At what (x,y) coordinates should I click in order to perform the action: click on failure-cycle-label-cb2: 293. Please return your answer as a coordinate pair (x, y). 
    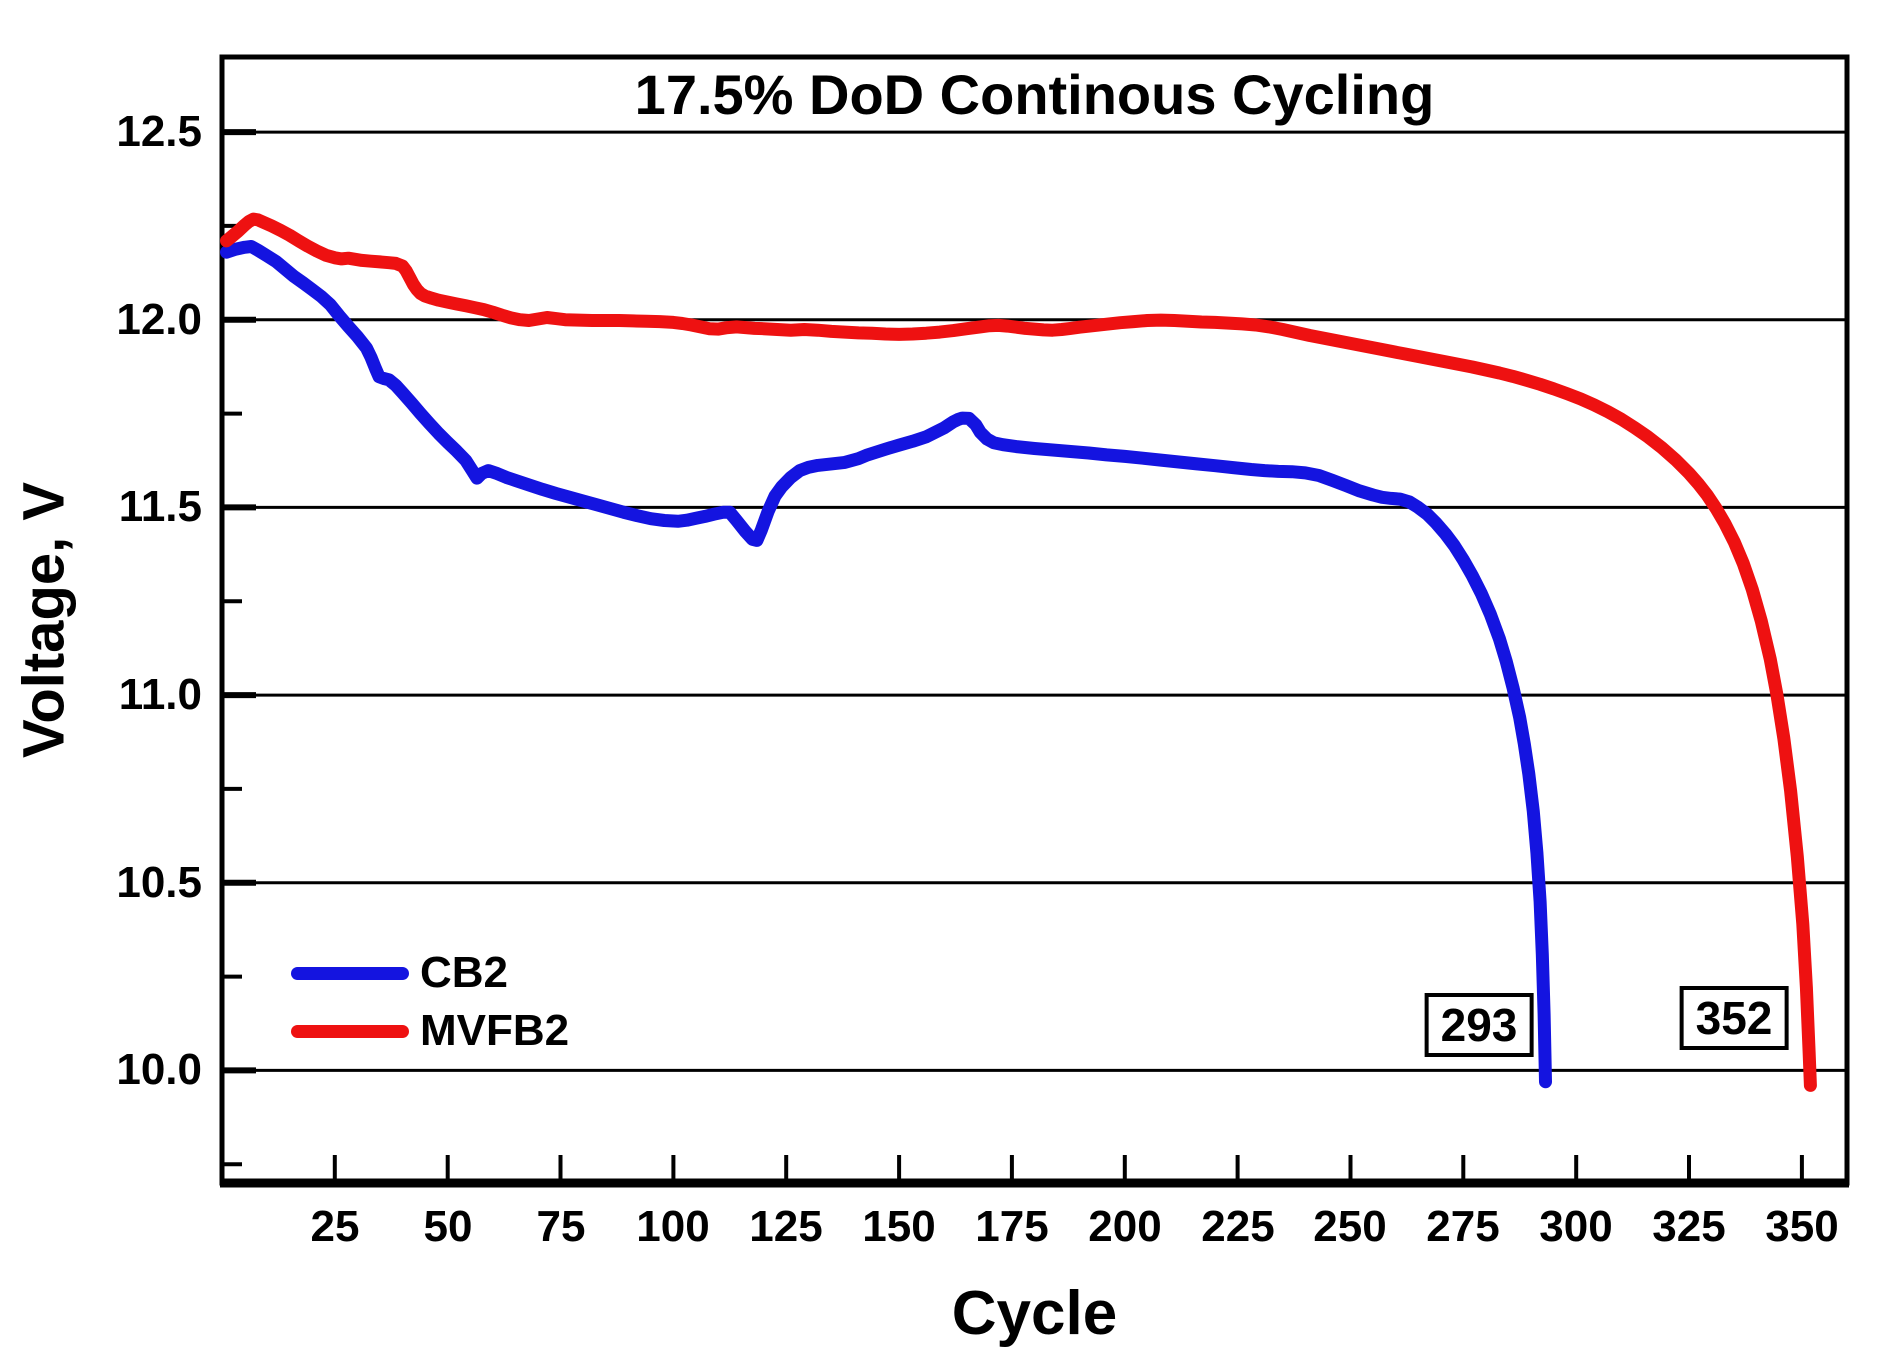
    Looking at the image, I should click on (1479, 1025).